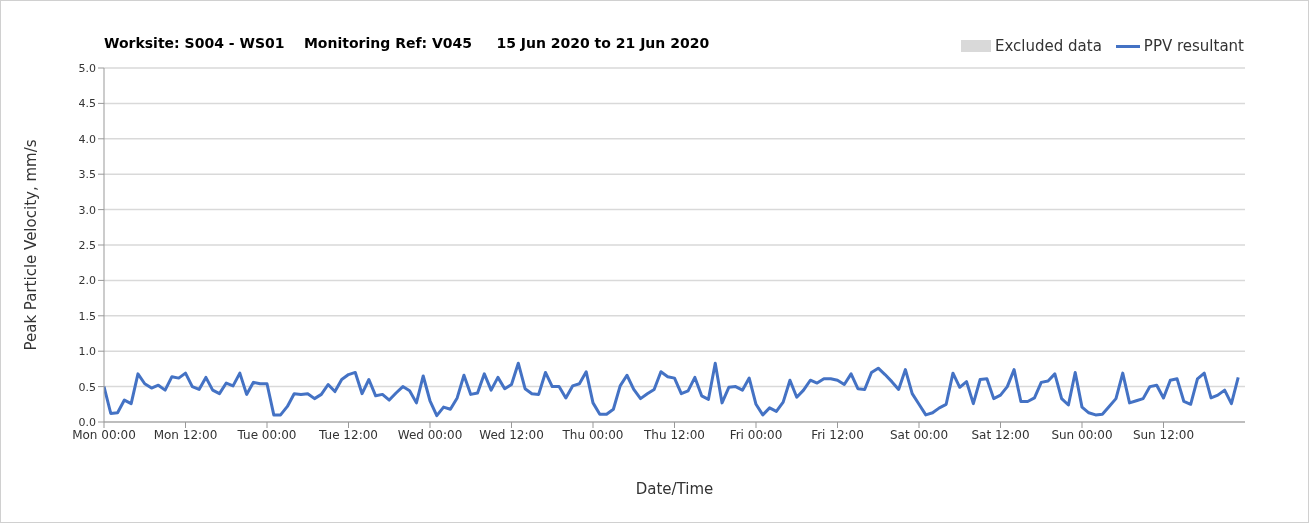 The height and width of the screenshot is (523, 1309). I want to click on y-tick-label: 2.5, so click(87, 245).